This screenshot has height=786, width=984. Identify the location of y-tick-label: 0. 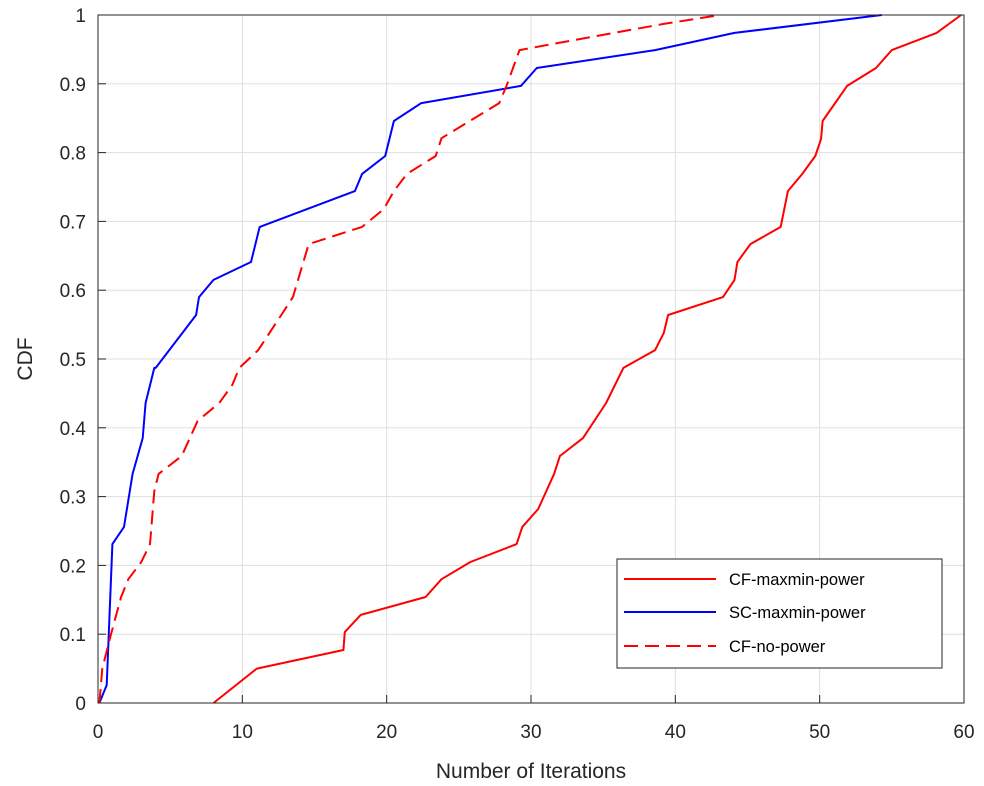
(80, 704).